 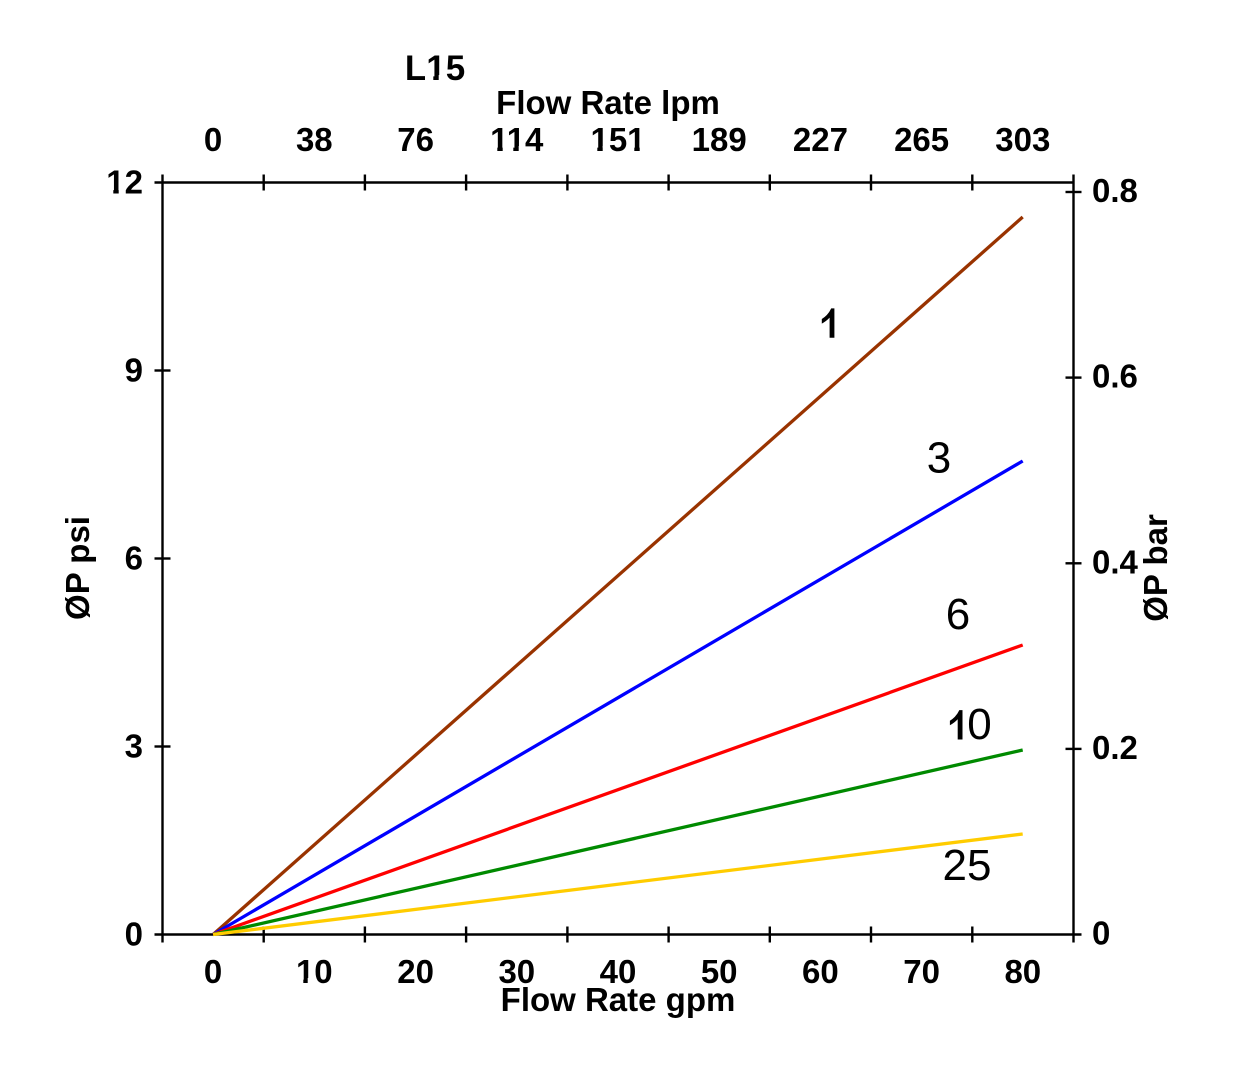 I want to click on svg-text: 60, so click(x=820, y=971).